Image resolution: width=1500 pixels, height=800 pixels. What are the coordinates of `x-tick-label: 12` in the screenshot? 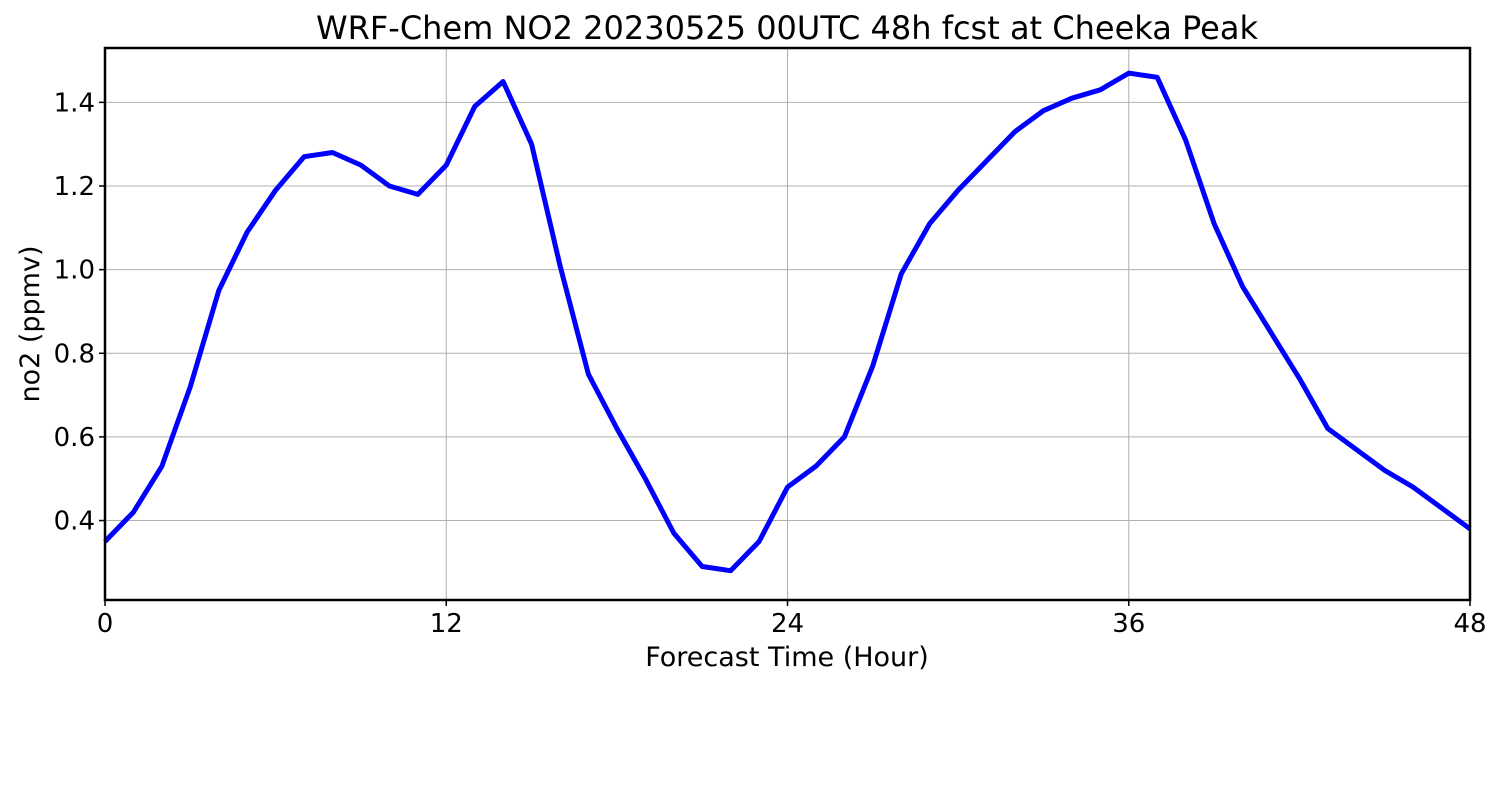 It's located at (446, 624).